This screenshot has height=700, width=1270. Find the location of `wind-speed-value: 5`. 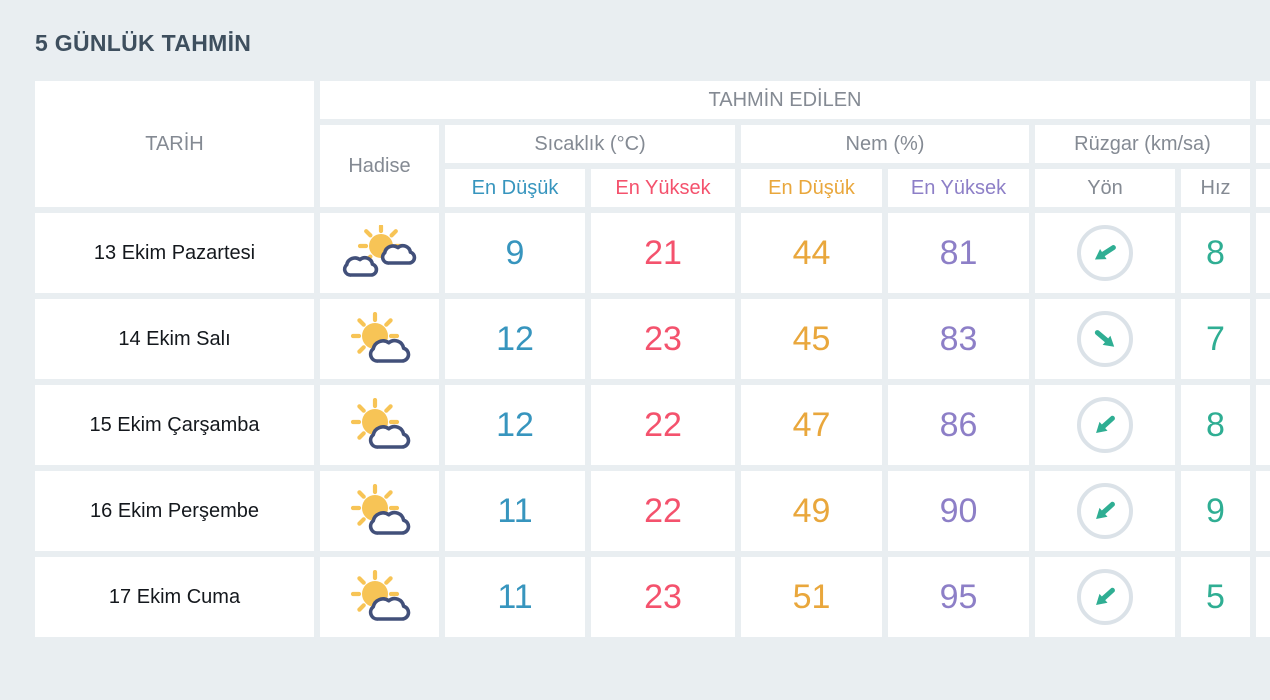

wind-speed-value: 5 is located at coordinates (1215, 597).